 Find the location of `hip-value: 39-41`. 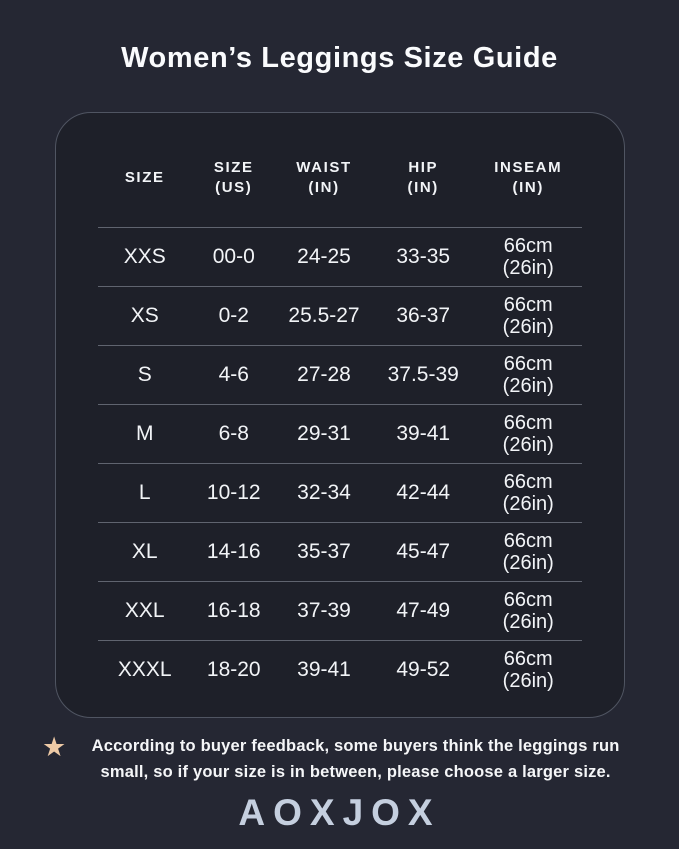

hip-value: 39-41 is located at coordinates (423, 433).